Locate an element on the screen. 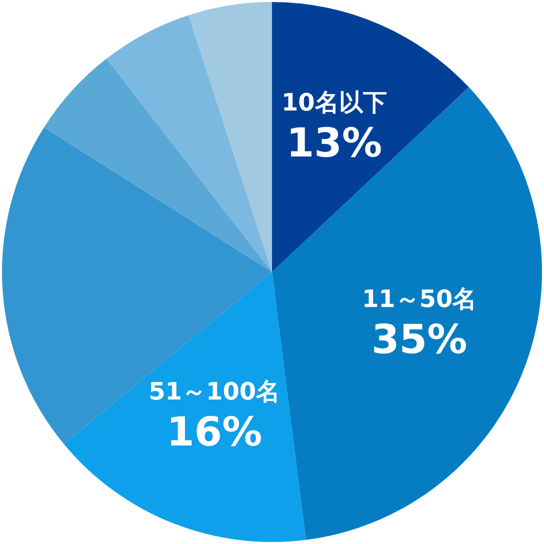  data-label: 16% is located at coordinates (214, 433).